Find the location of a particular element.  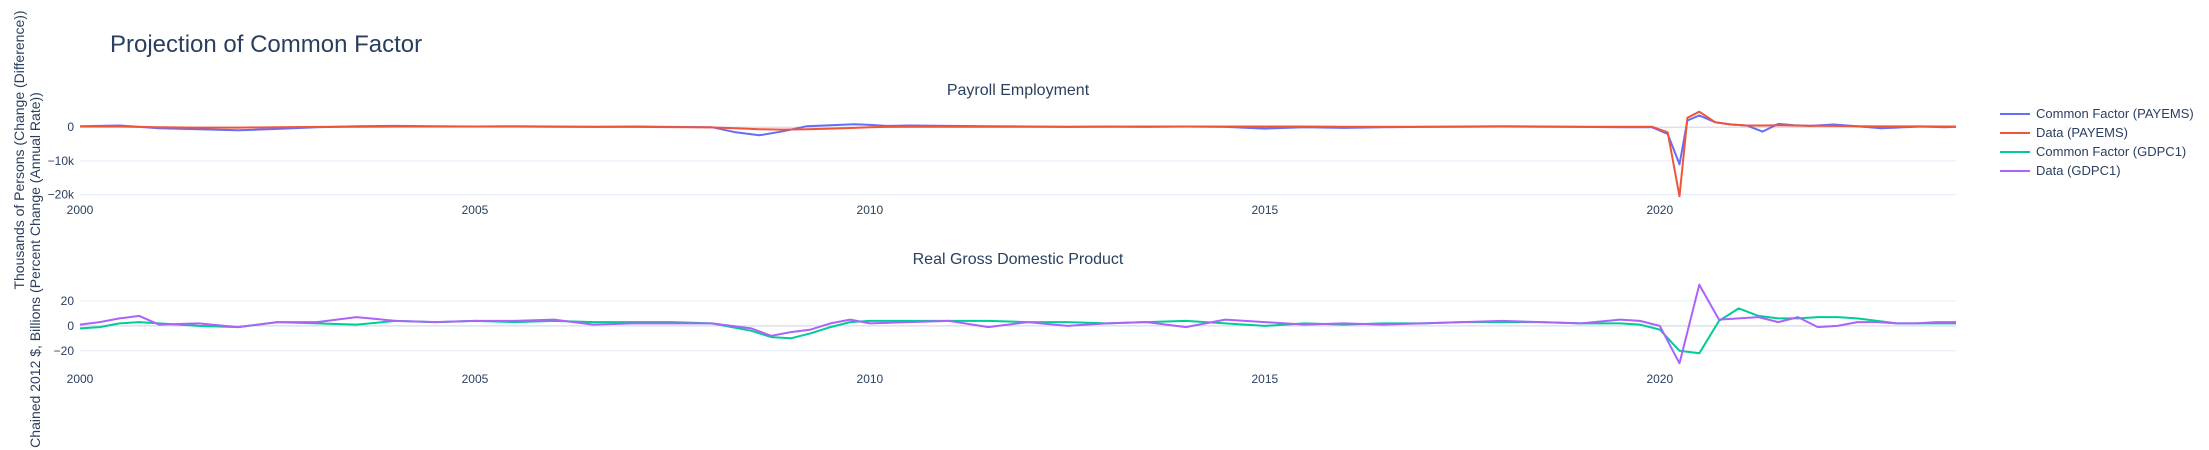

gridlines-payroll is located at coordinates (1018, 161).